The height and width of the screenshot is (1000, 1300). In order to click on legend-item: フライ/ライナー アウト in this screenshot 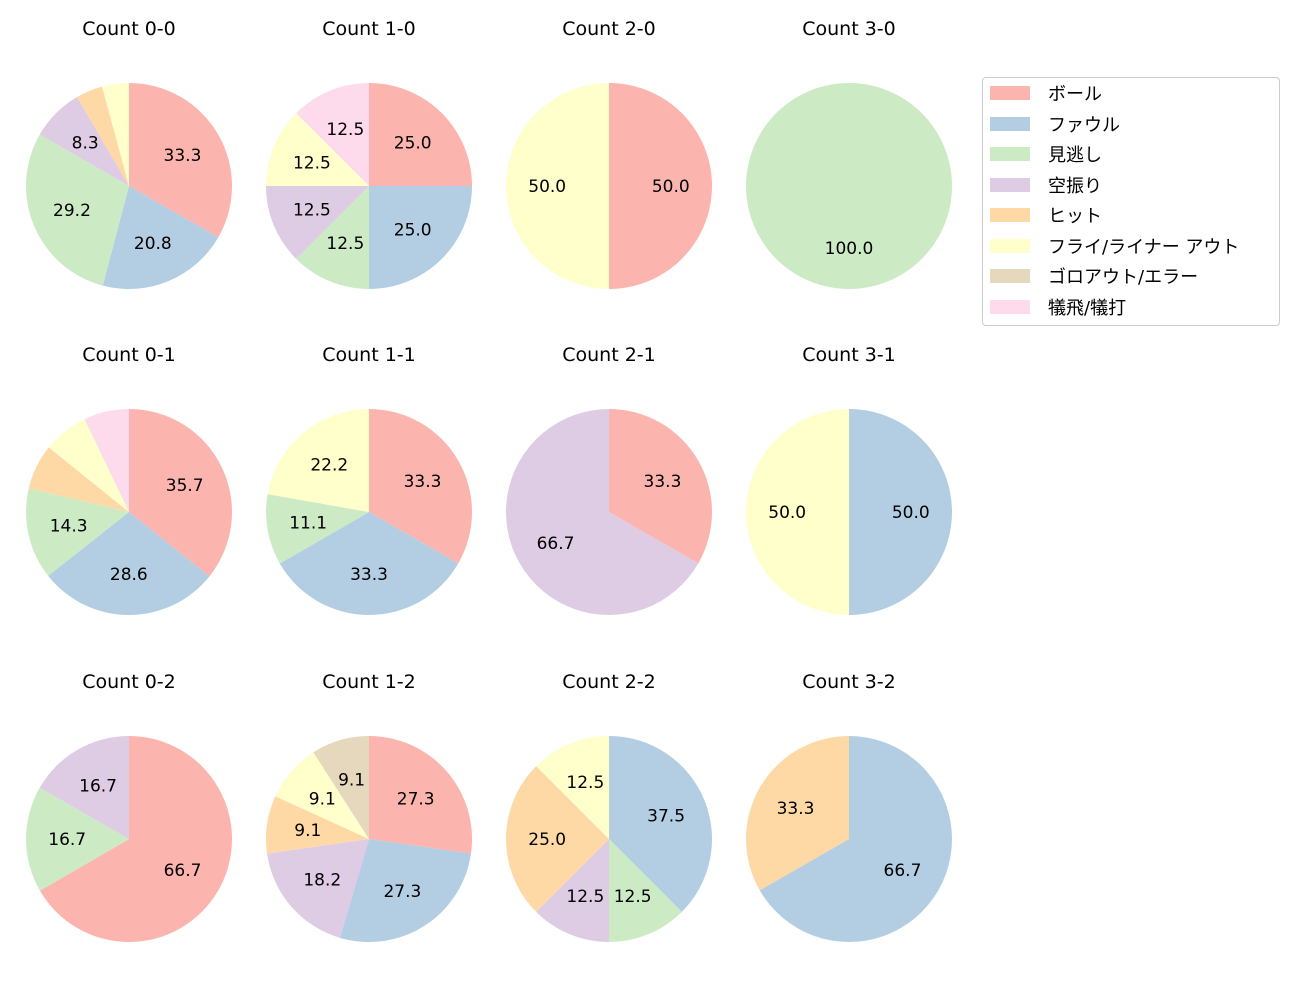, I will do `click(1114, 247)`.